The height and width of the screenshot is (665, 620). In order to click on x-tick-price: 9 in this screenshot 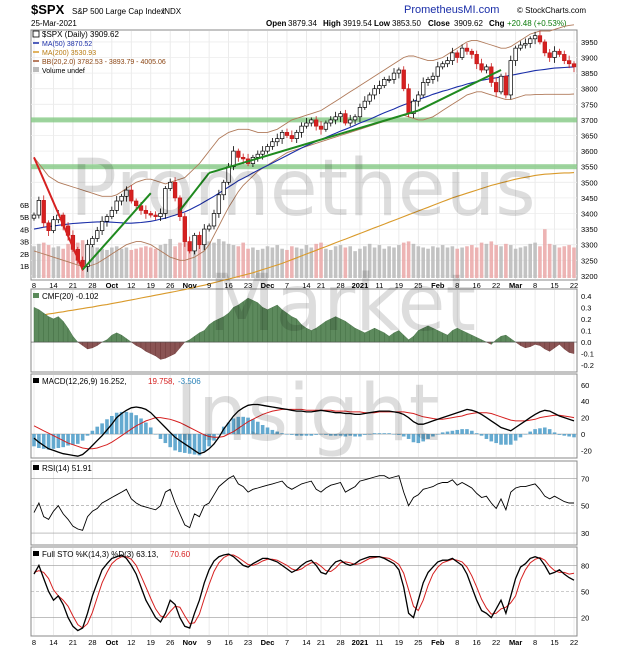, I will do `click(209, 285)`.